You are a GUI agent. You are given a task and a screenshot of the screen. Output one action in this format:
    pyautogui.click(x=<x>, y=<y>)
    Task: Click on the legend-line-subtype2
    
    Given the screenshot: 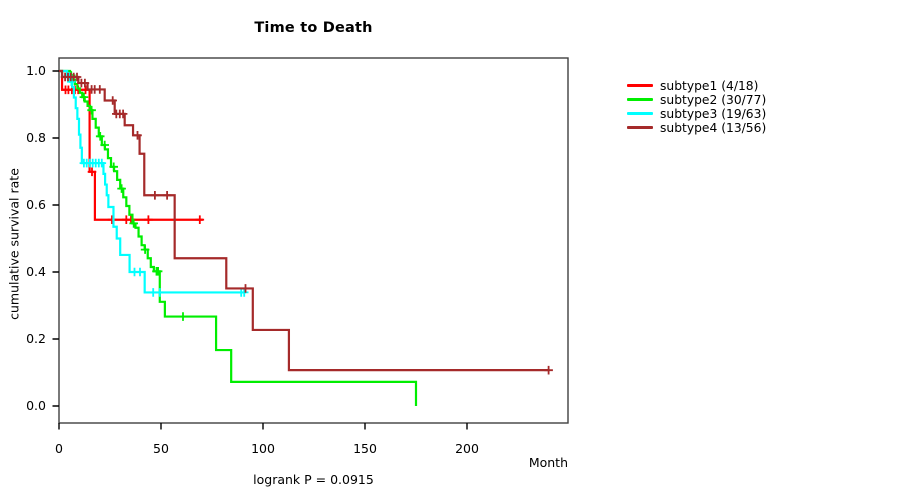 What is the action you would take?
    pyautogui.click(x=640, y=99)
    